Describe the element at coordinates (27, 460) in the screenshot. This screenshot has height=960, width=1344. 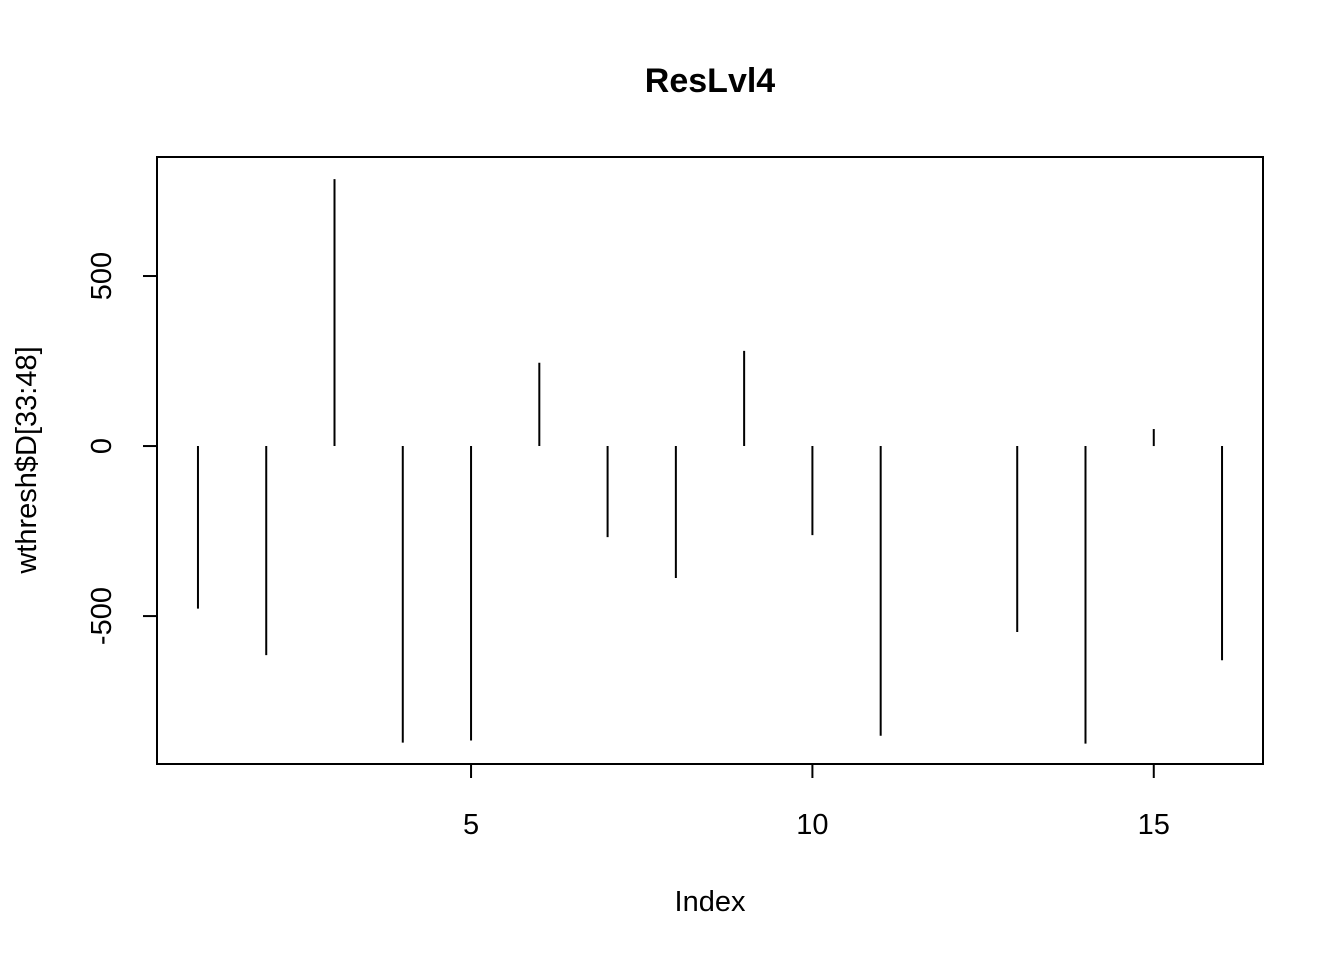
I see `y-axis-label: wthresh$D[33:48]` at that location.